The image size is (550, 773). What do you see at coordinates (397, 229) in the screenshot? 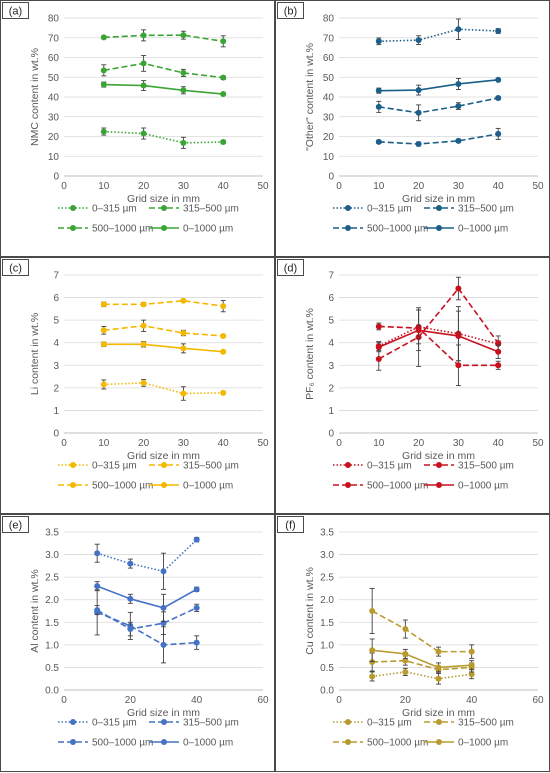
I see `legend-label: 500–1000 µm` at bounding box center [397, 229].